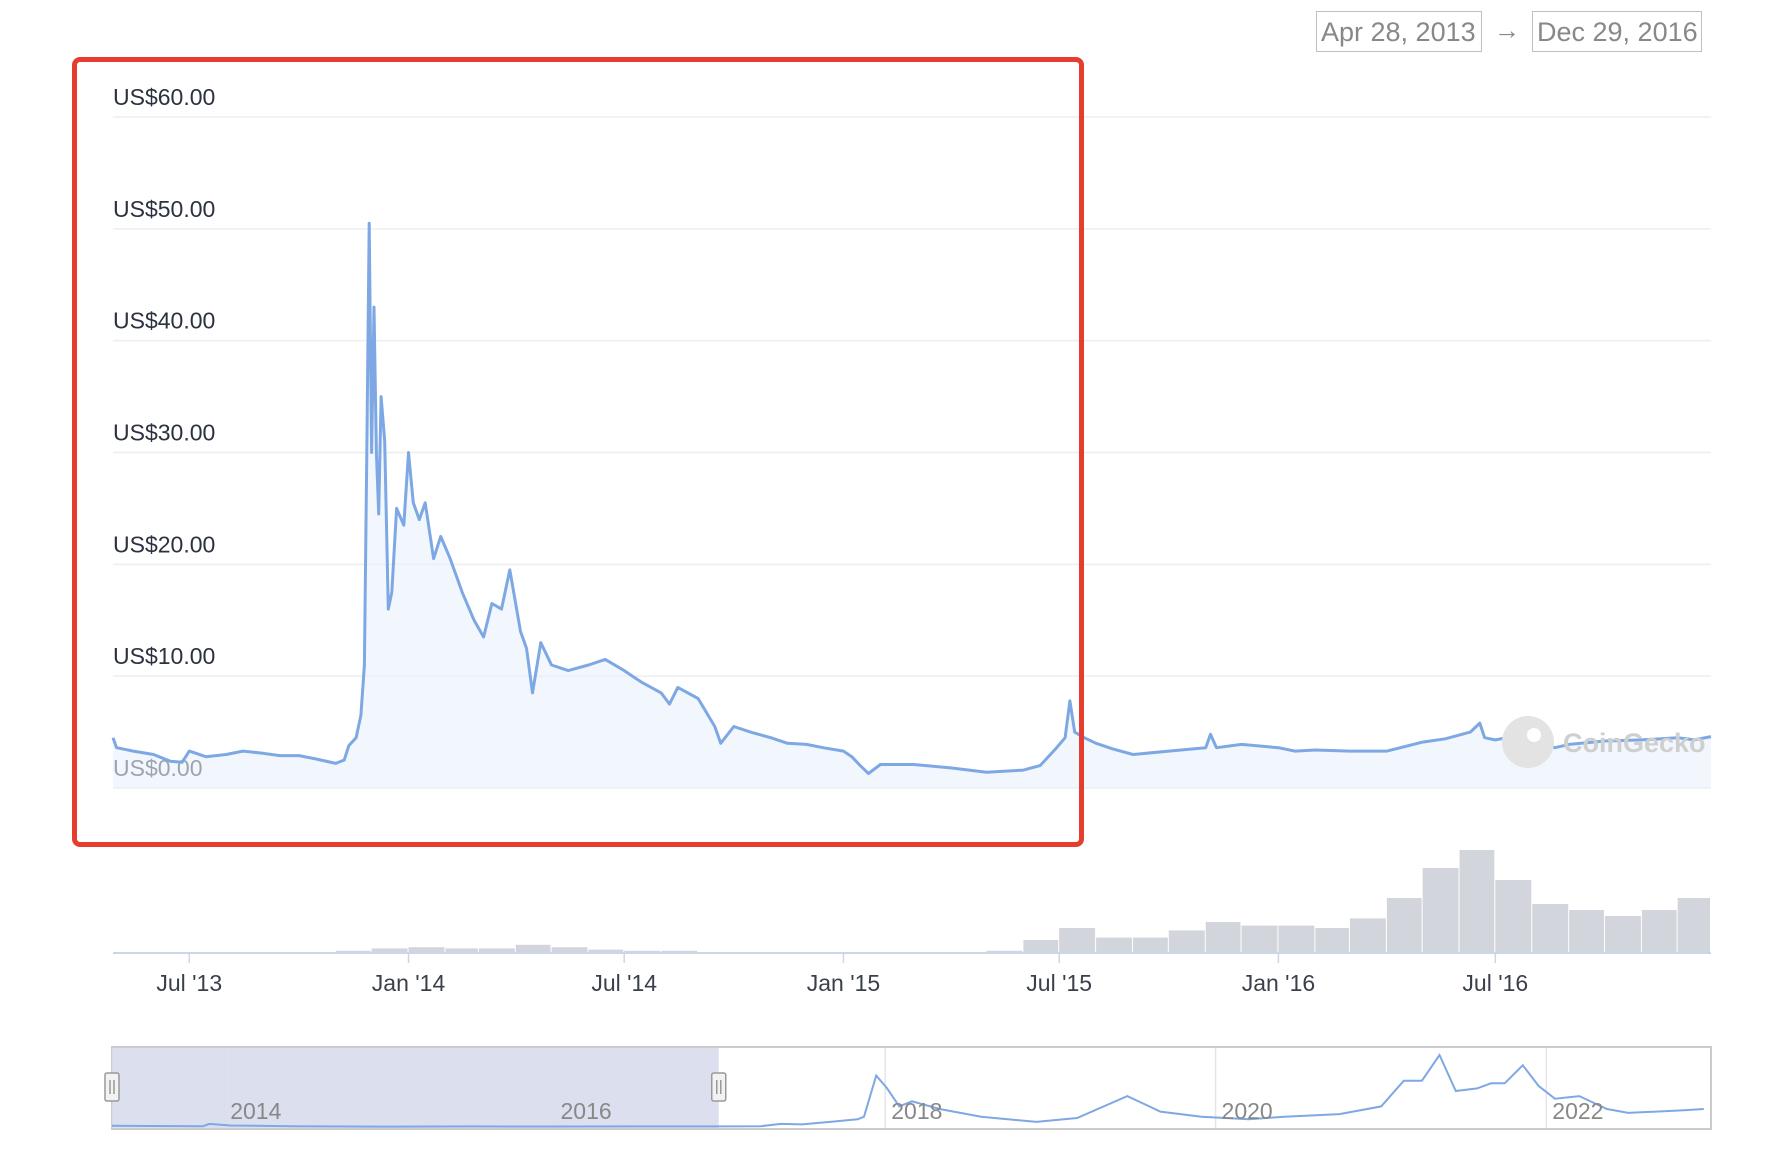  Describe the element at coordinates (409, 983) in the screenshot. I see `x-tick-label: Jan '14` at that location.